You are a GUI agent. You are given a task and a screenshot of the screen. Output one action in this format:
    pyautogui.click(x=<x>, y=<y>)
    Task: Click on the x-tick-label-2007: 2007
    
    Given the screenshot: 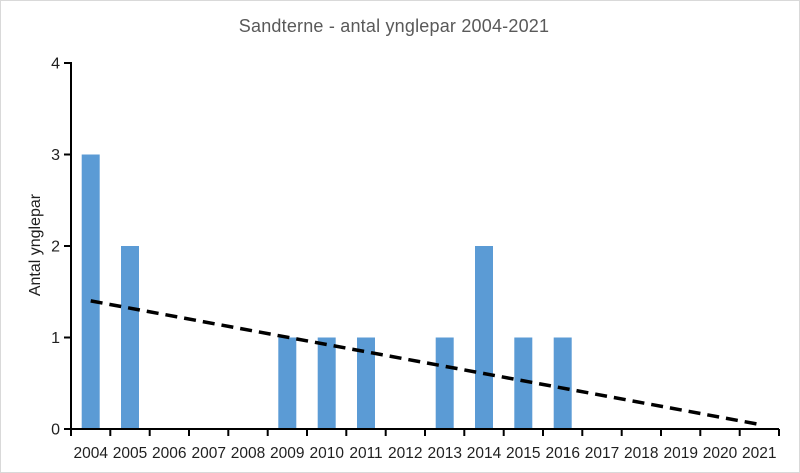 What is the action you would take?
    pyautogui.click(x=208, y=453)
    